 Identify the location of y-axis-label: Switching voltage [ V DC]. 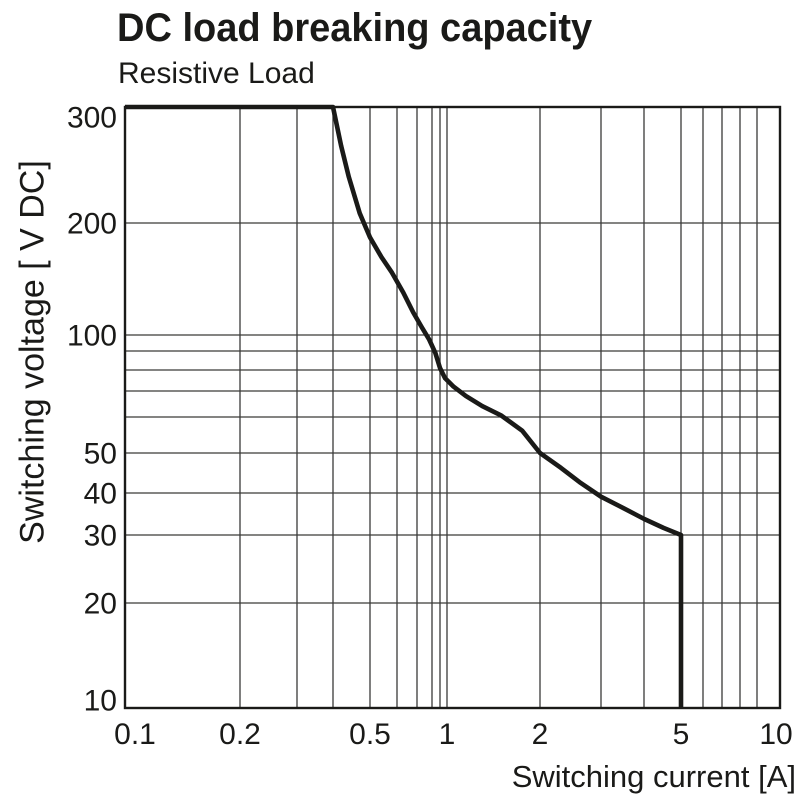
(32, 352).